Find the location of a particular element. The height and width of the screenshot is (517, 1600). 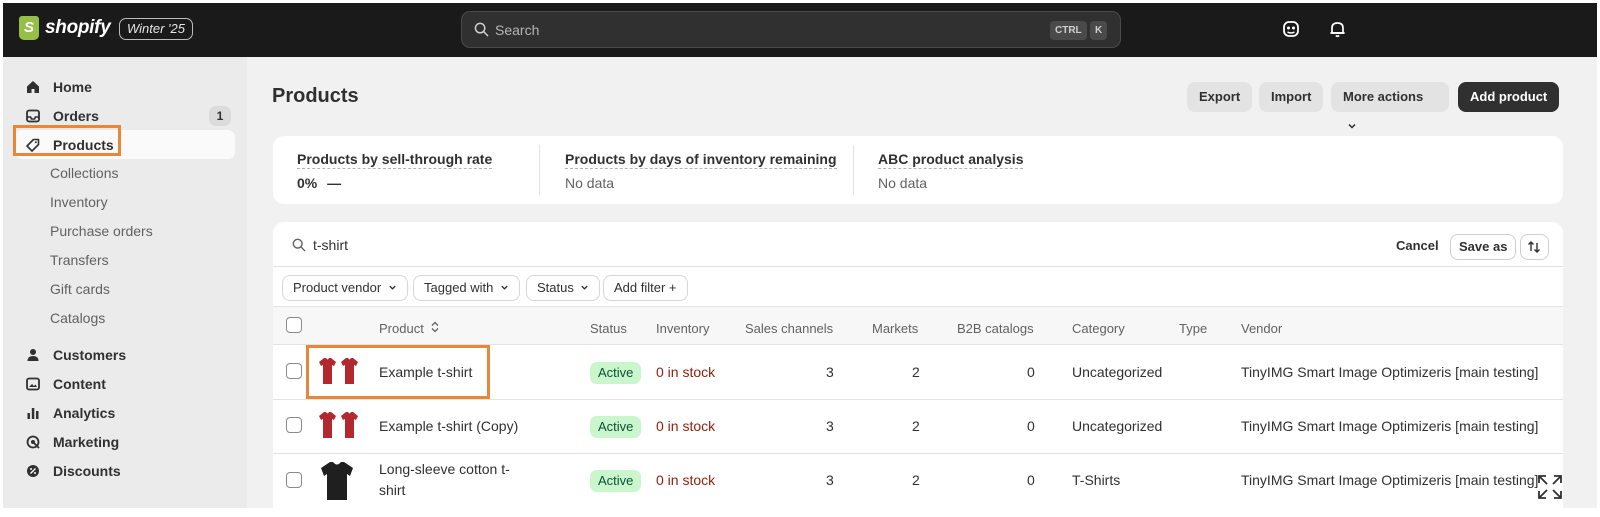

shopify-logo: S shopify is located at coordinates (65, 28).